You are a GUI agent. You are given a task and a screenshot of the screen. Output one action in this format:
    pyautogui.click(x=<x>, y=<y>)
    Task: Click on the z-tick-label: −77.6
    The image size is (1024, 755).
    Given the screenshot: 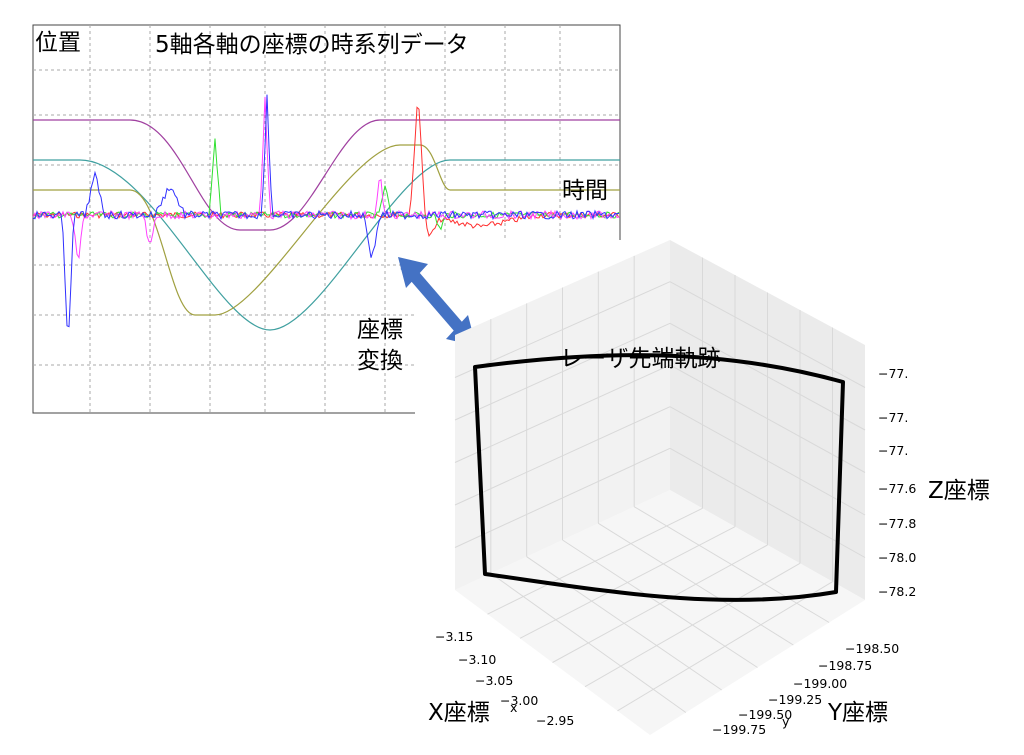 What is the action you would take?
    pyautogui.click(x=897, y=488)
    